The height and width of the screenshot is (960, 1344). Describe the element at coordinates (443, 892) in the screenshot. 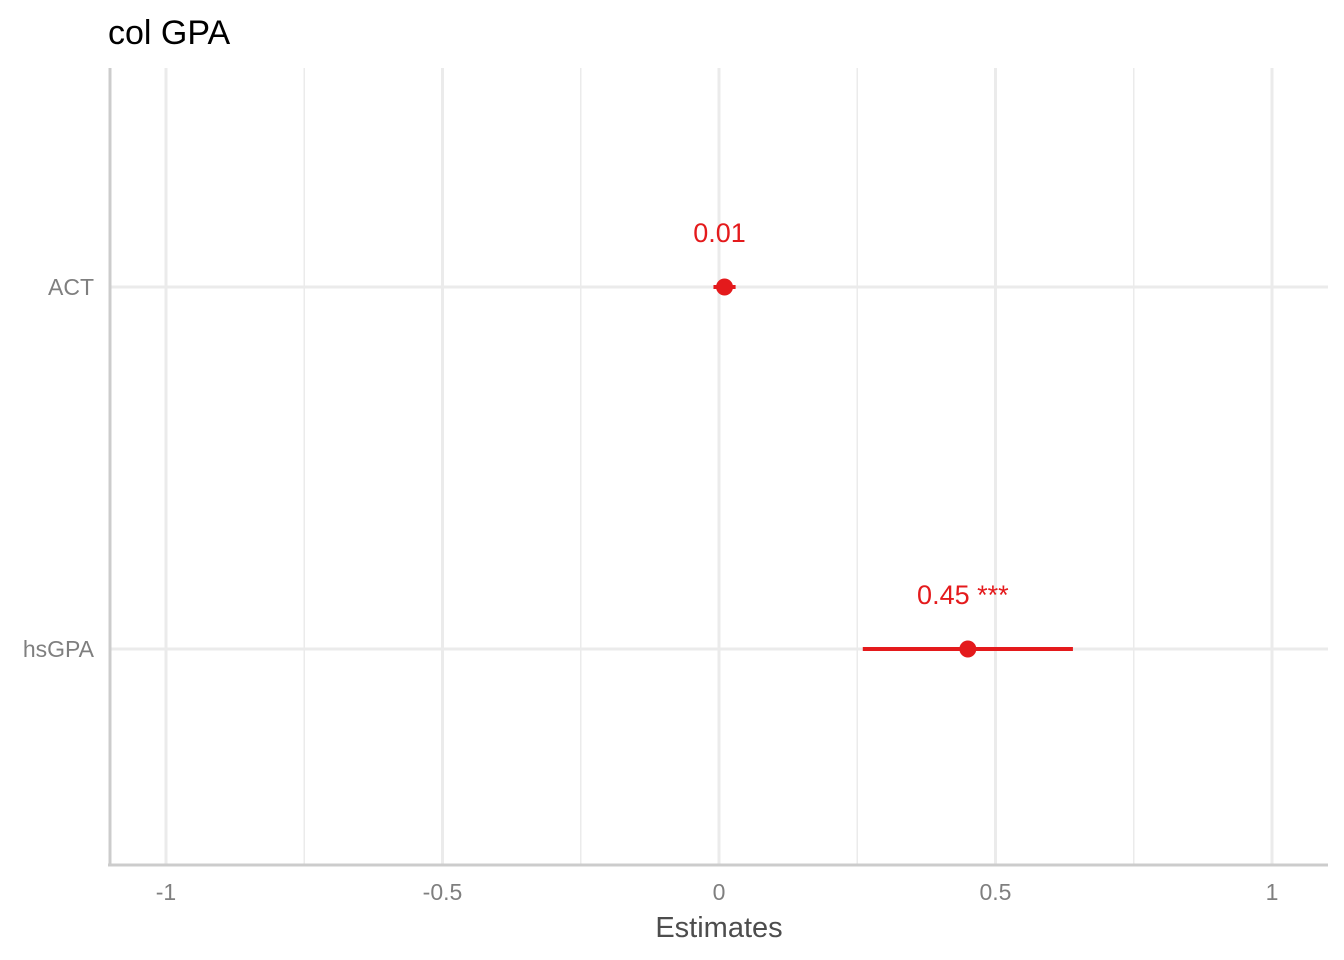

I see `x-tick-label: -0.5` at that location.